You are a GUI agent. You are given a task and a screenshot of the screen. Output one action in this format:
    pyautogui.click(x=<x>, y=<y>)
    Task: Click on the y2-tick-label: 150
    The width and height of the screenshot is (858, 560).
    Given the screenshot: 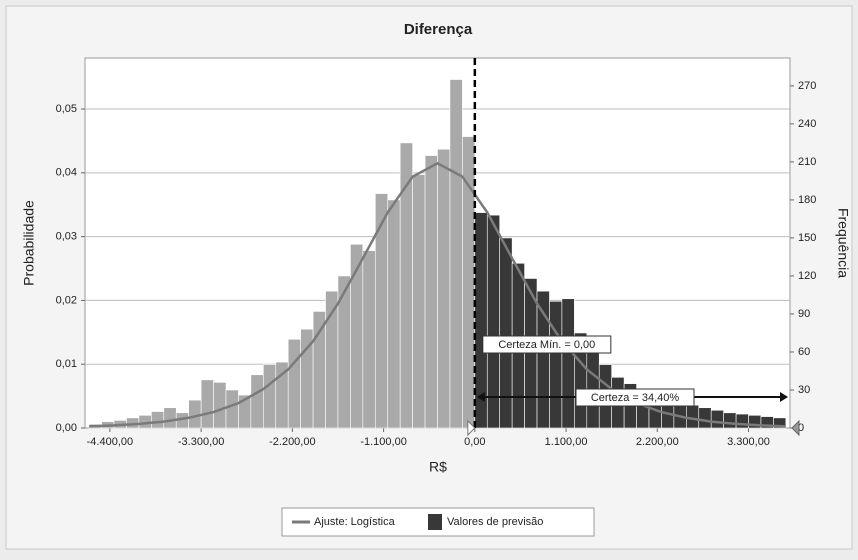 What is the action you would take?
    pyautogui.click(x=807, y=238)
    